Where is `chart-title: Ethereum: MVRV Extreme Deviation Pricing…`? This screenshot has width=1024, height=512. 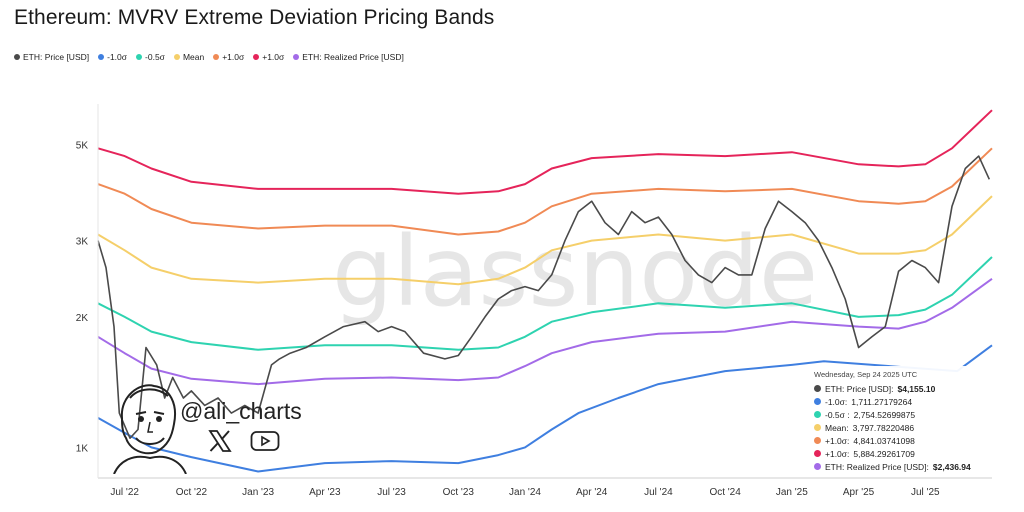 chart-title: Ethereum: MVRV Extreme Deviation Pricing… is located at coordinates (254, 17).